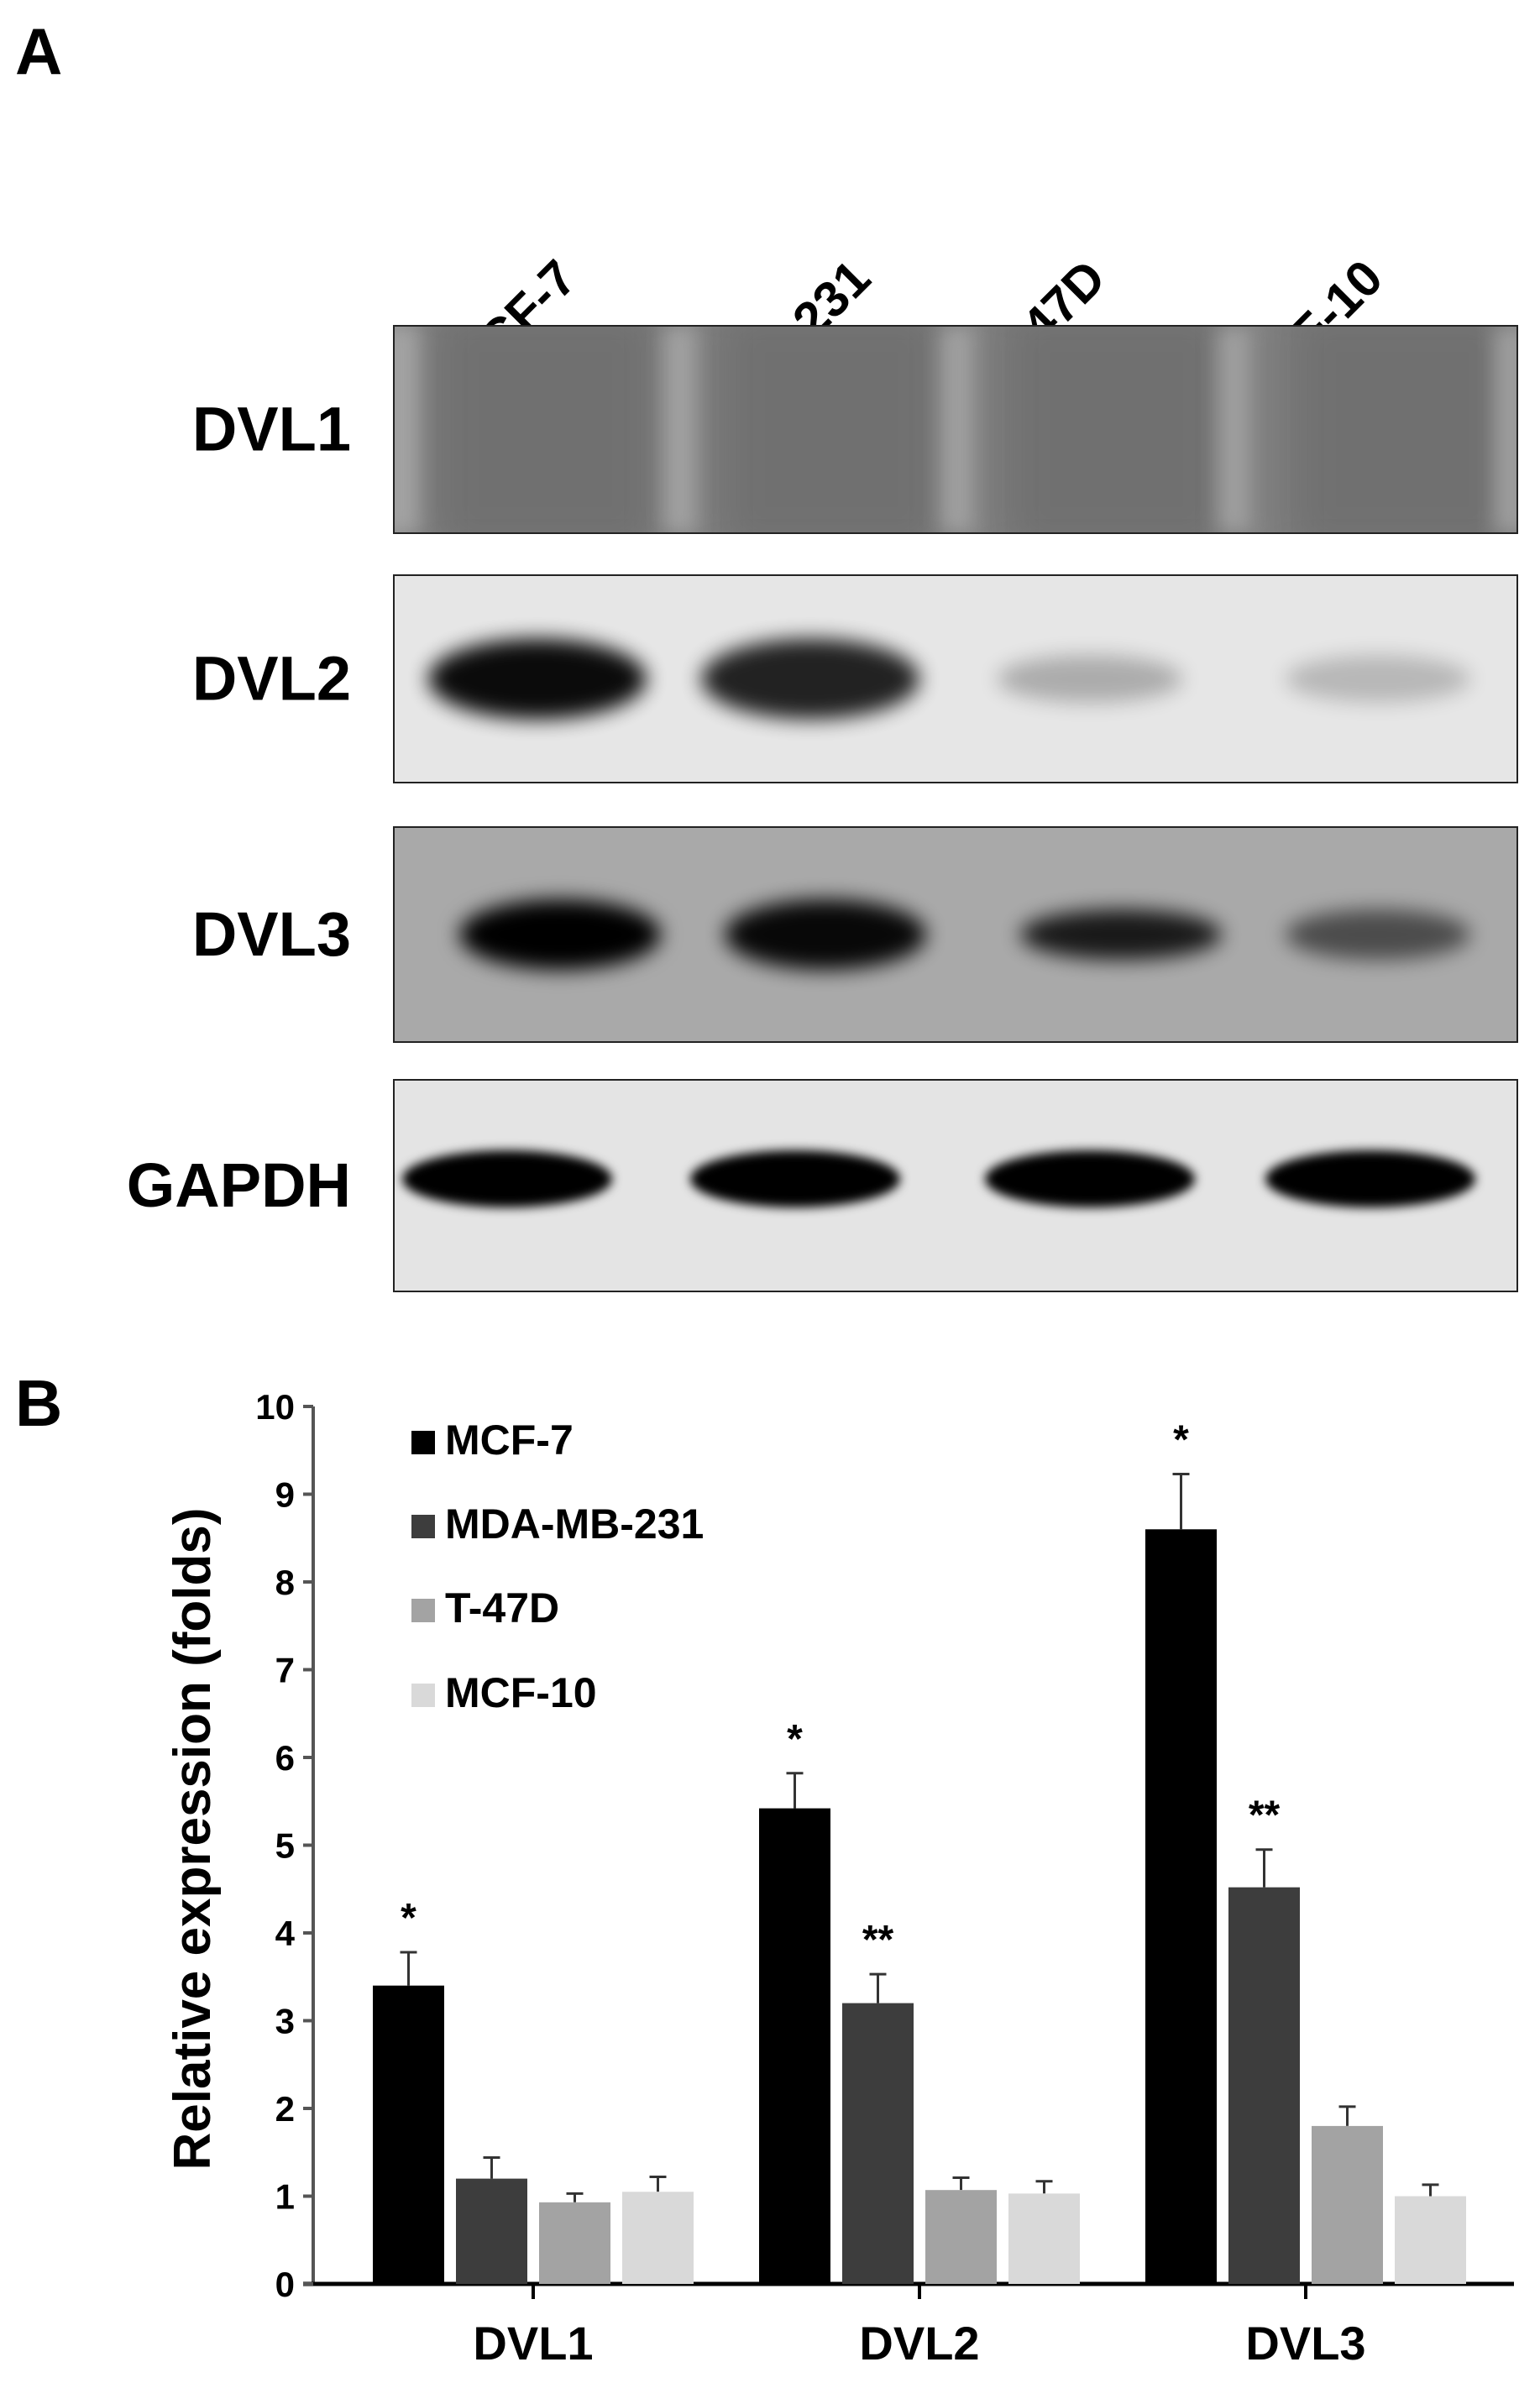 This screenshot has width=1540, height=2383. I want to click on blot-label: DVL3, so click(271, 934).